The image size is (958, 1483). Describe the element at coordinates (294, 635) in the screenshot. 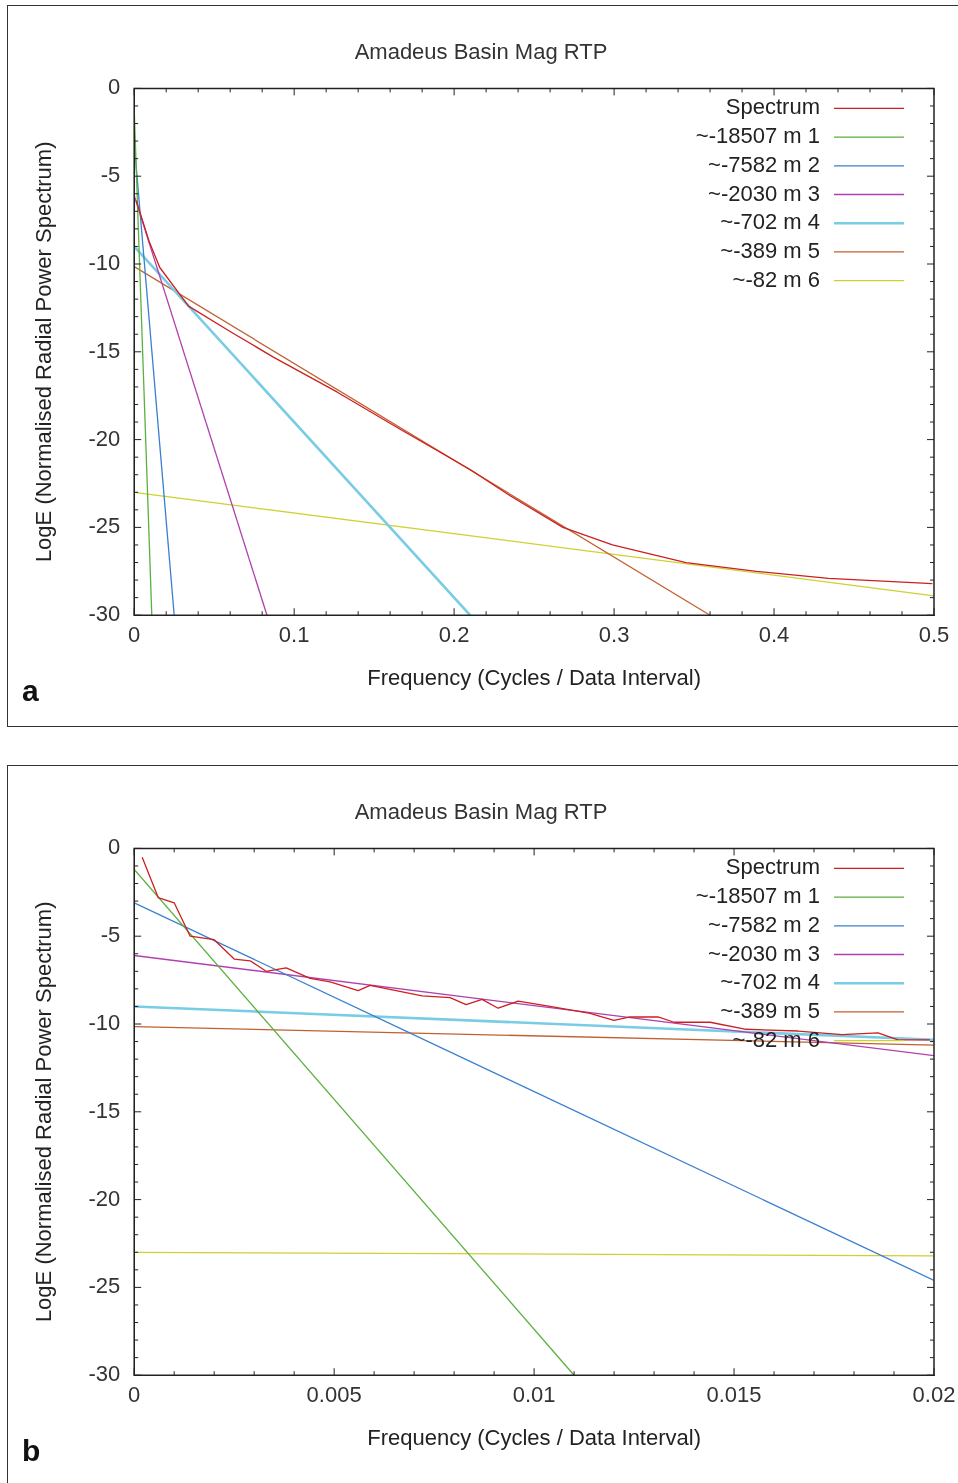

I see `x-tick-label: 0.1` at that location.